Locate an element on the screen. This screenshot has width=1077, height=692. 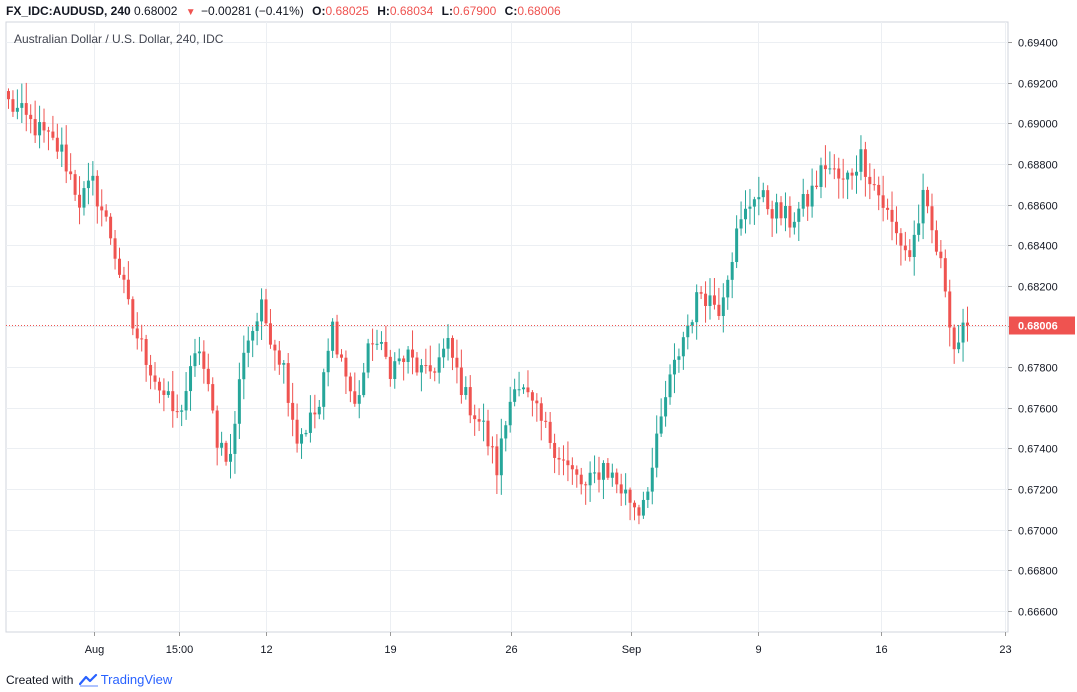
y-tick-label: 0.69200 is located at coordinates (1038, 85).